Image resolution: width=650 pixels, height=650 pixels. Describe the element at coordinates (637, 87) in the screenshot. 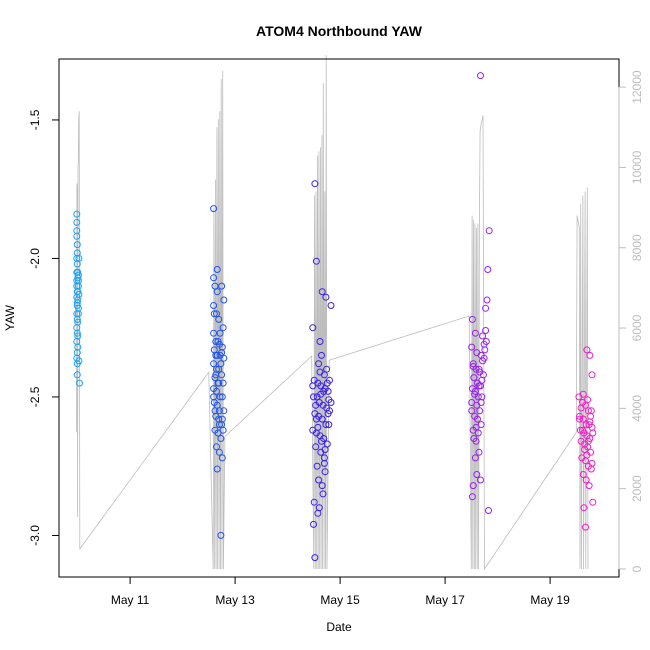

I see `y-right-tick-label: 12000` at that location.